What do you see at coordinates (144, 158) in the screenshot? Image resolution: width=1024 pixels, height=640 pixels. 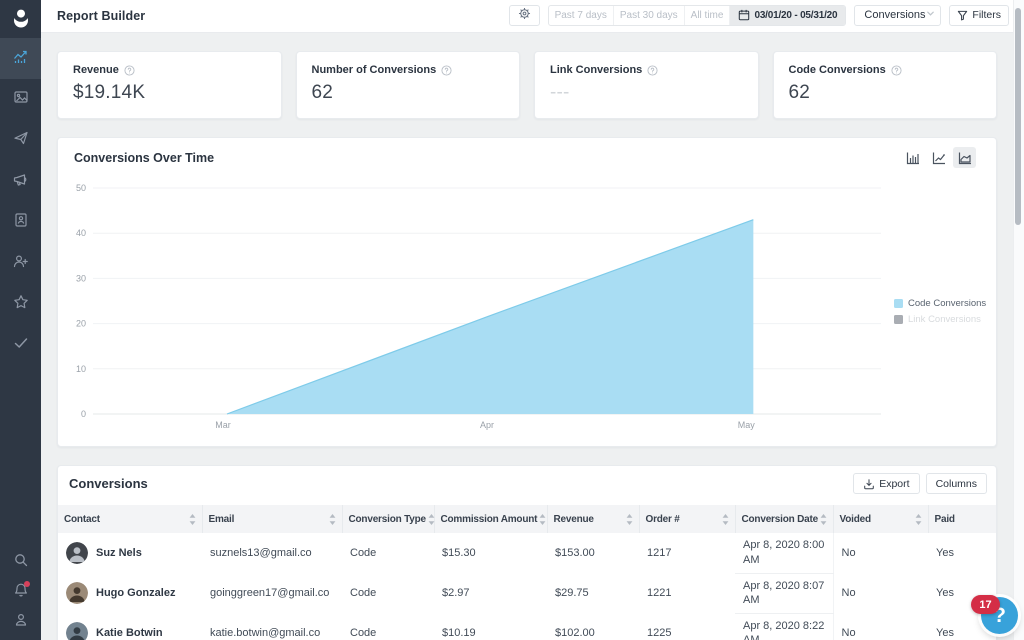 I see `chart-title: Conversions Over Time` at bounding box center [144, 158].